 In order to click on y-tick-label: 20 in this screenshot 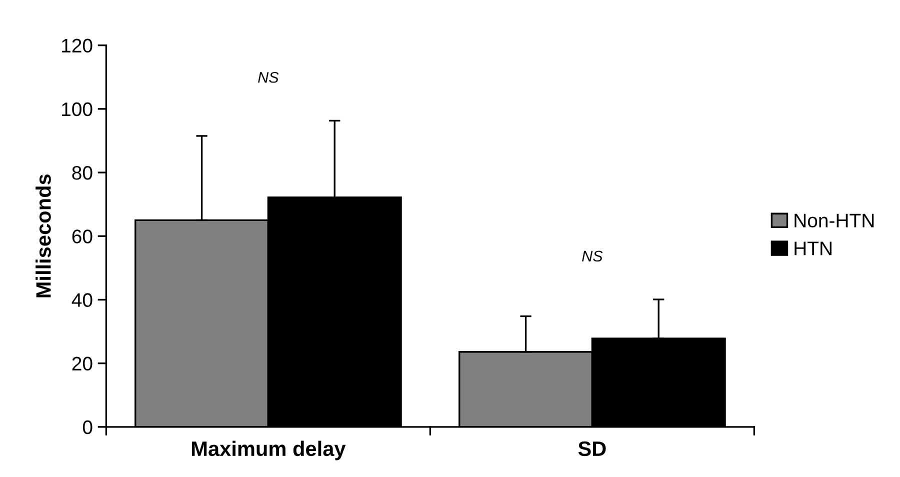, I will do `click(82, 363)`.